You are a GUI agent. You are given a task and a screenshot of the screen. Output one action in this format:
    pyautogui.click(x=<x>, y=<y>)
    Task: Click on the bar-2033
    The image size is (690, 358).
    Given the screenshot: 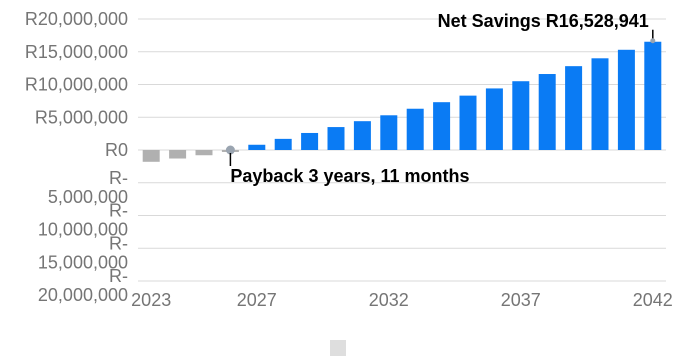 What is the action you would take?
    pyautogui.click(x=415, y=129)
    